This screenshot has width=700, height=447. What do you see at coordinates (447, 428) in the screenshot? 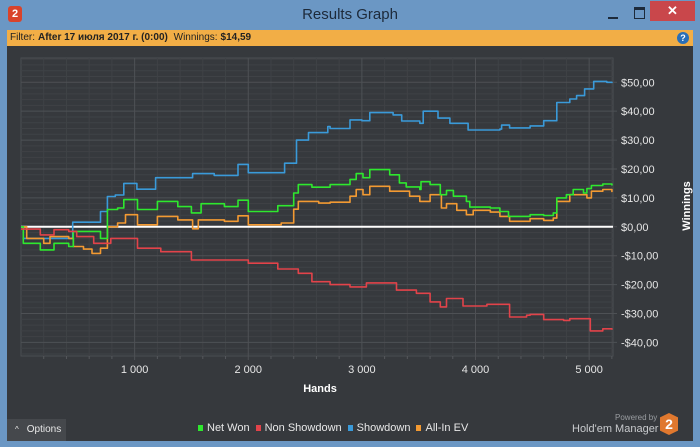
I see `legend-label: All-In EV` at bounding box center [447, 428].